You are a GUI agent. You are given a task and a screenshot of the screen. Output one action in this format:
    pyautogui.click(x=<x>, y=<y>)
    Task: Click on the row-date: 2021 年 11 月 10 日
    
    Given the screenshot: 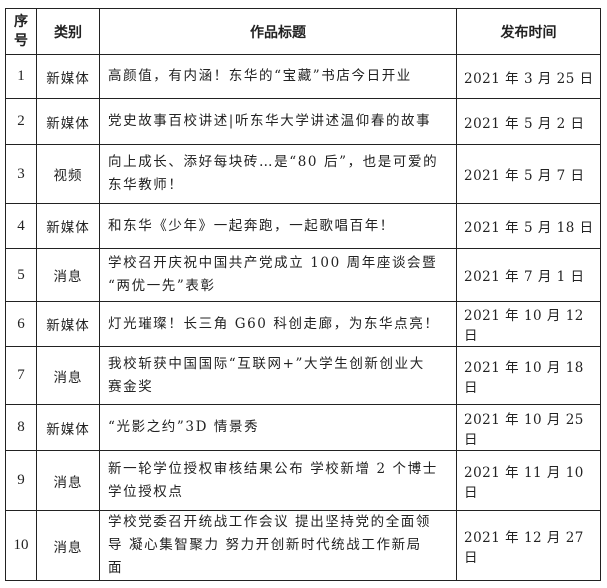 What is the action you would take?
    pyautogui.click(x=528, y=480)
    